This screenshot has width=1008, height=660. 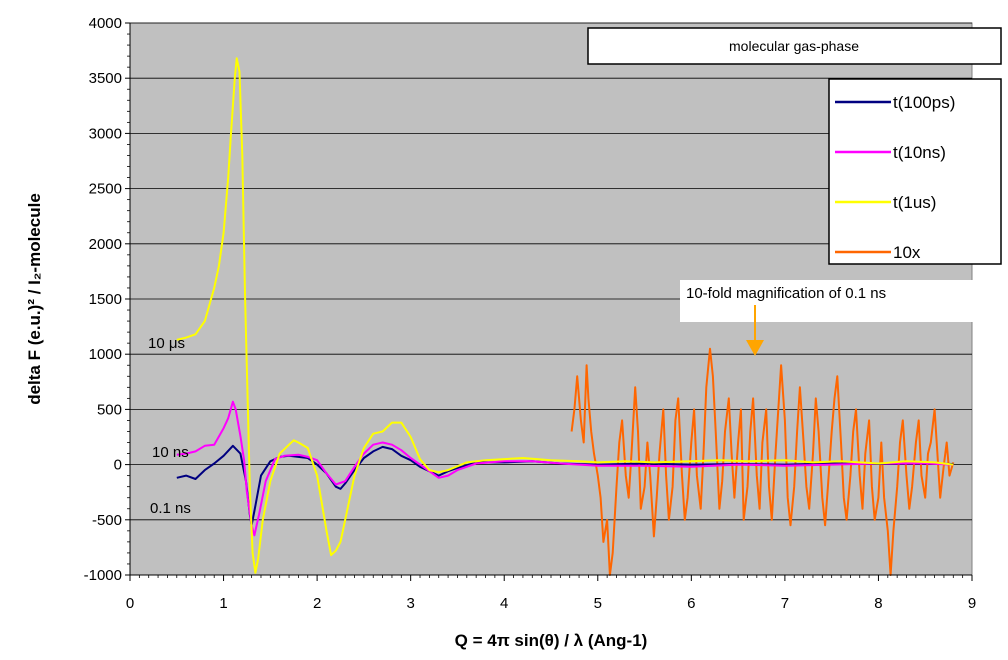 What do you see at coordinates (105, 133) in the screenshot?
I see `y-tick-label: 3000` at bounding box center [105, 133].